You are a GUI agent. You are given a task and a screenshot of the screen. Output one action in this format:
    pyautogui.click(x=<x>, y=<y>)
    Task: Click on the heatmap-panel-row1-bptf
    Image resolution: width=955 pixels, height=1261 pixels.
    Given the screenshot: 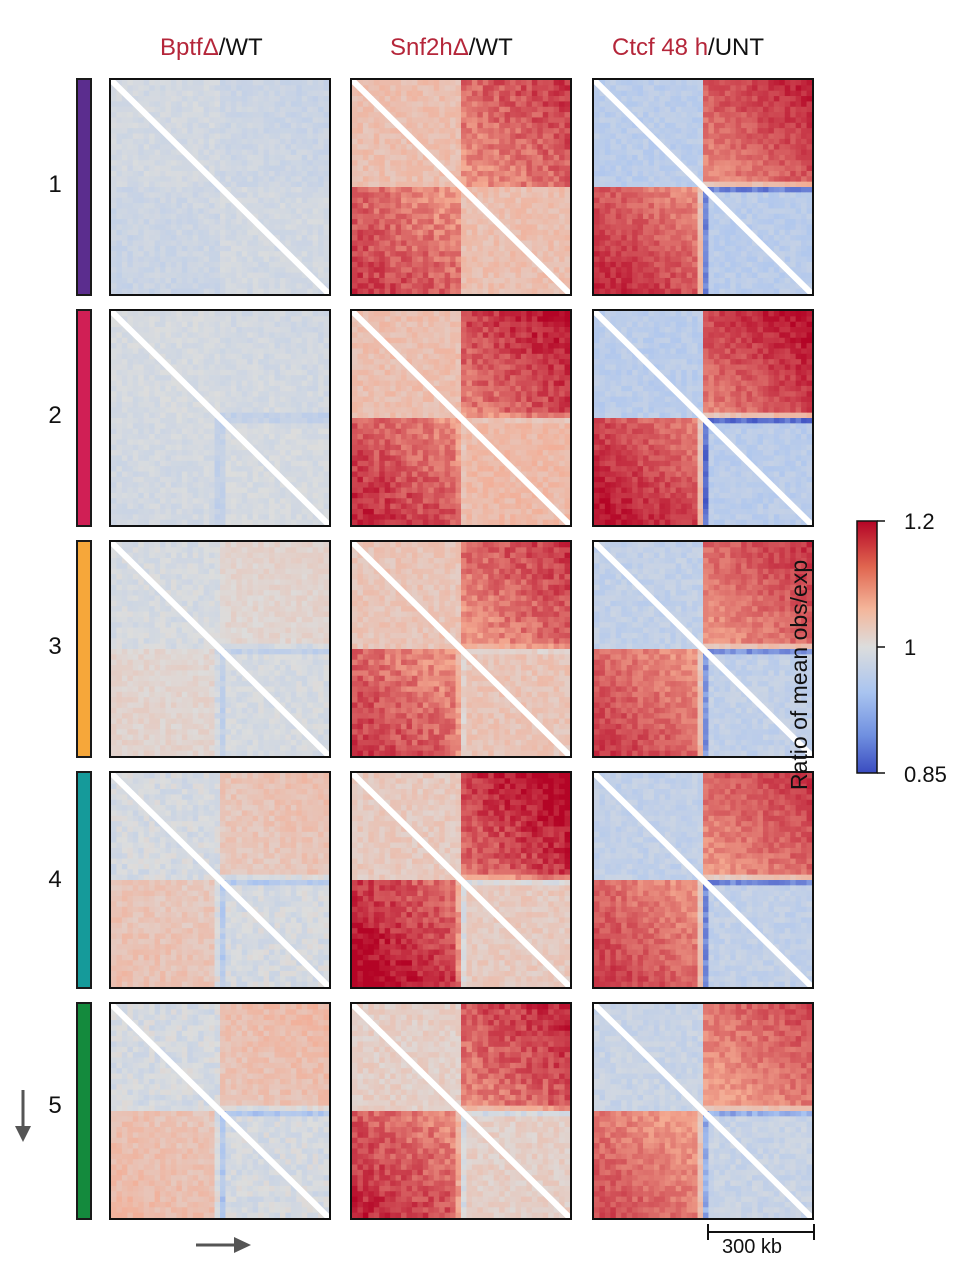 What is the action you would take?
    pyautogui.click(x=220, y=187)
    